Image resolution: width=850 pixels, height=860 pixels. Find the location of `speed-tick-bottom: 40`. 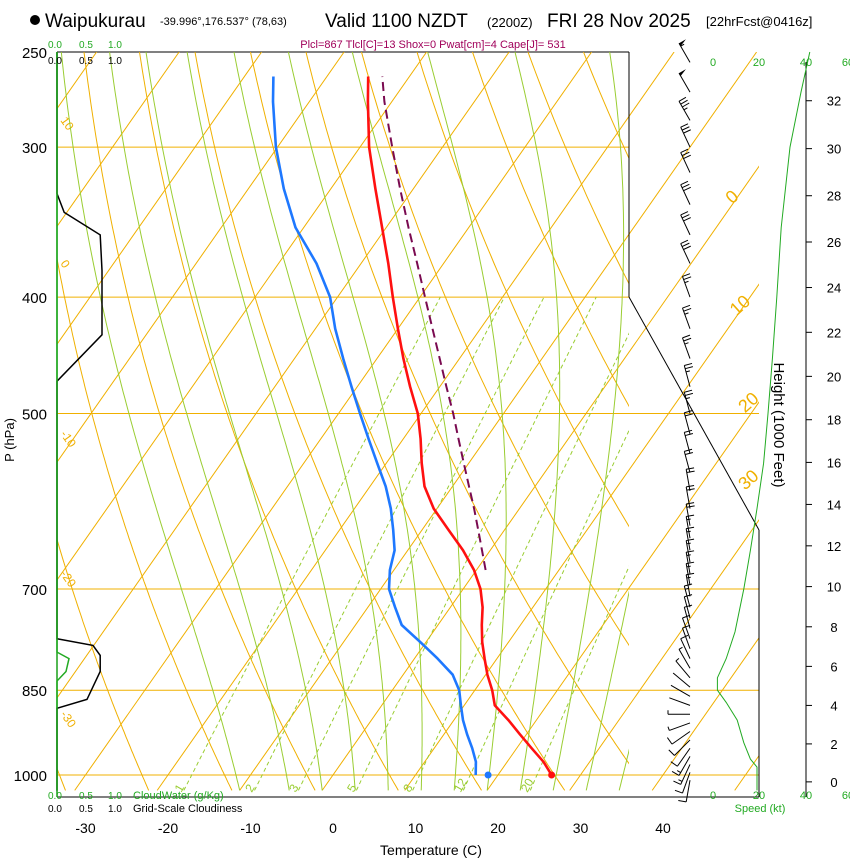

speed-tick-bottom: 40 is located at coordinates (806, 796).